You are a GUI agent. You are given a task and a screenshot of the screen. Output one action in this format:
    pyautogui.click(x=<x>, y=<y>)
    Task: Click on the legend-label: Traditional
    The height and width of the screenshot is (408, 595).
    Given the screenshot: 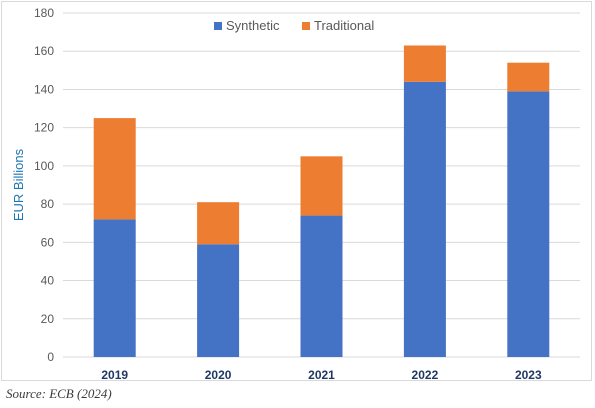 What is the action you would take?
    pyautogui.click(x=344, y=25)
    